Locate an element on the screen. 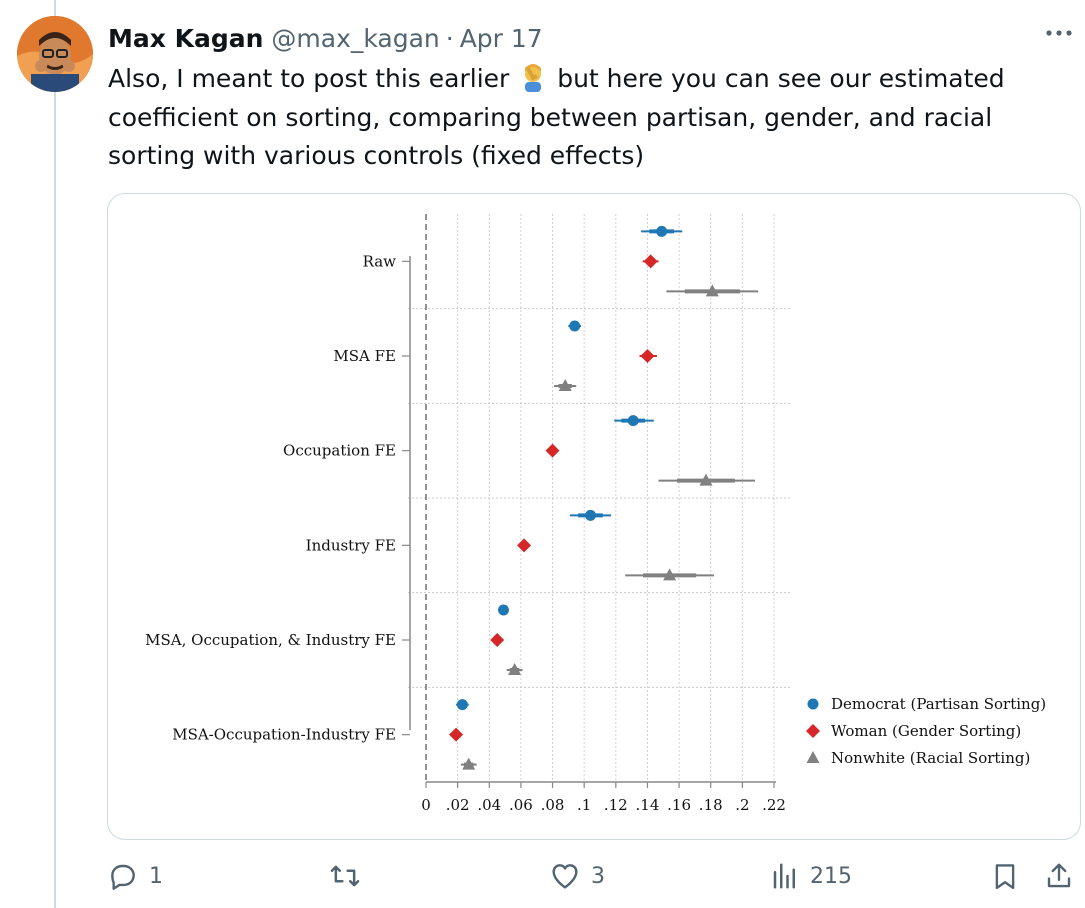 The width and height of the screenshot is (1085, 908). x-tick-label: .22 is located at coordinates (774, 805).